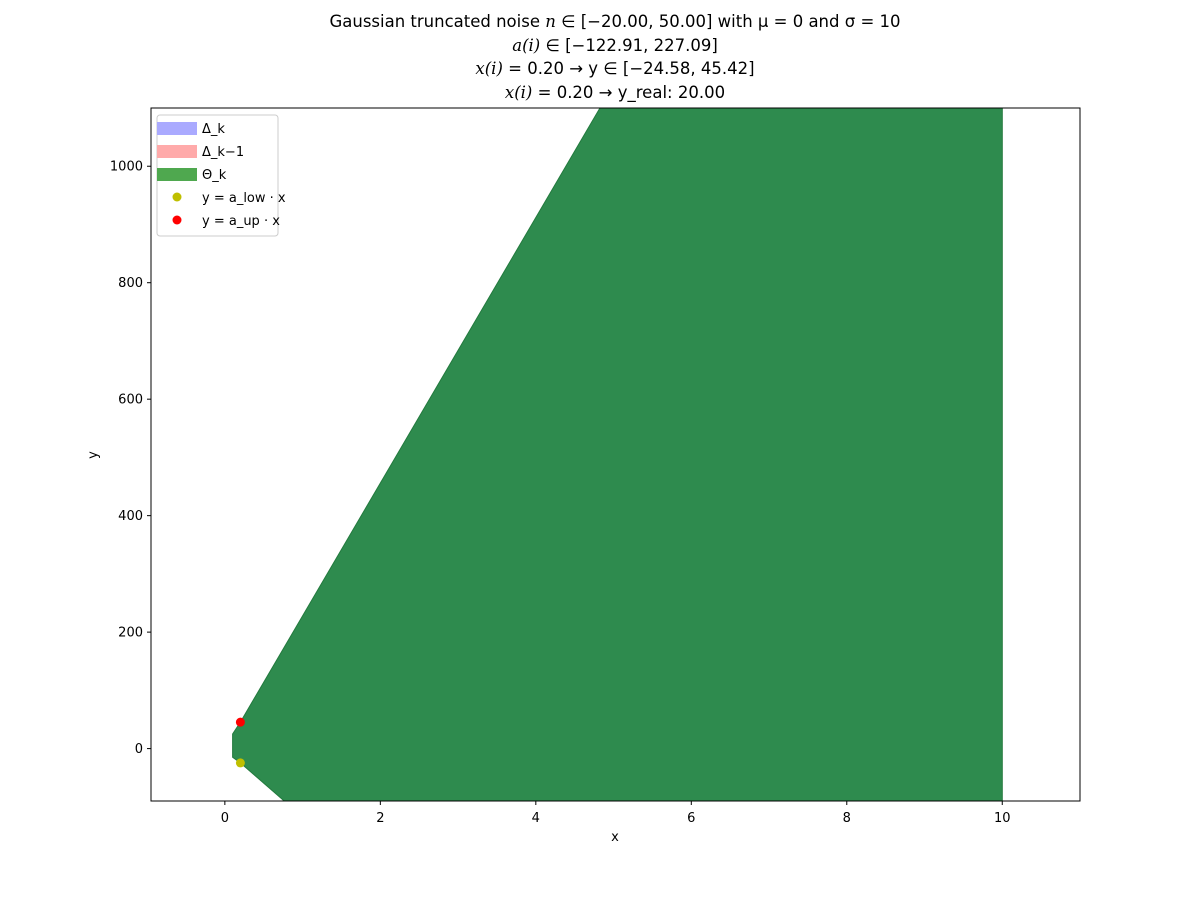  I want to click on points-layer, so click(240, 742).